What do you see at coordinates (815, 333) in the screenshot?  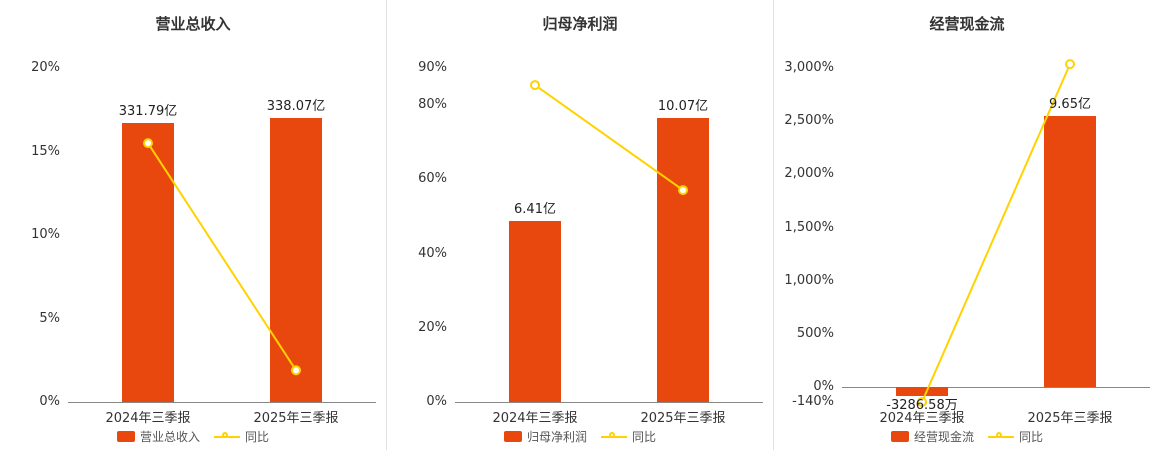 I see `y-axis-tick-label: 500%` at bounding box center [815, 333].